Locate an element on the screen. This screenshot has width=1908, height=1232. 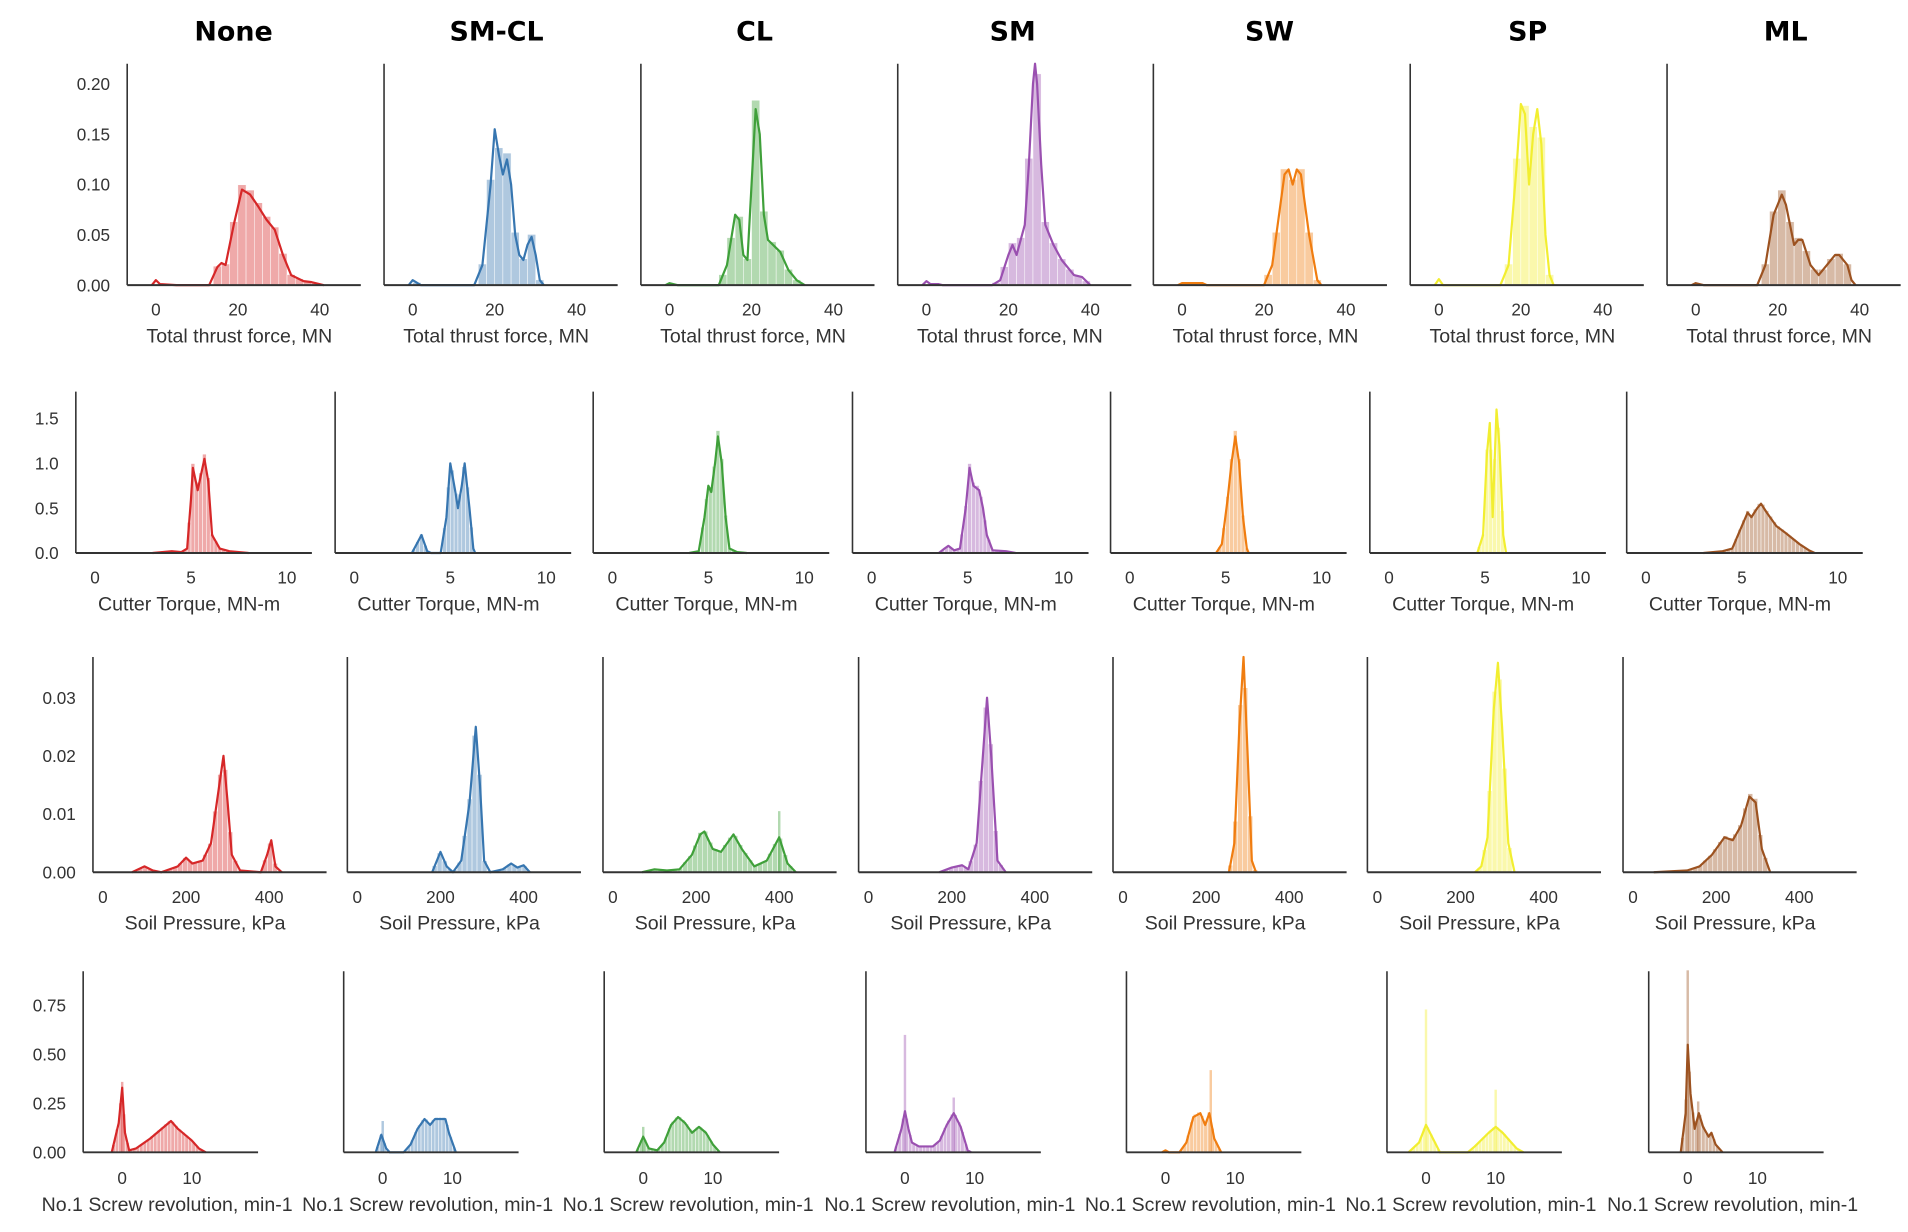
y-tick-label: 0.50 is located at coordinates (49, 1055).